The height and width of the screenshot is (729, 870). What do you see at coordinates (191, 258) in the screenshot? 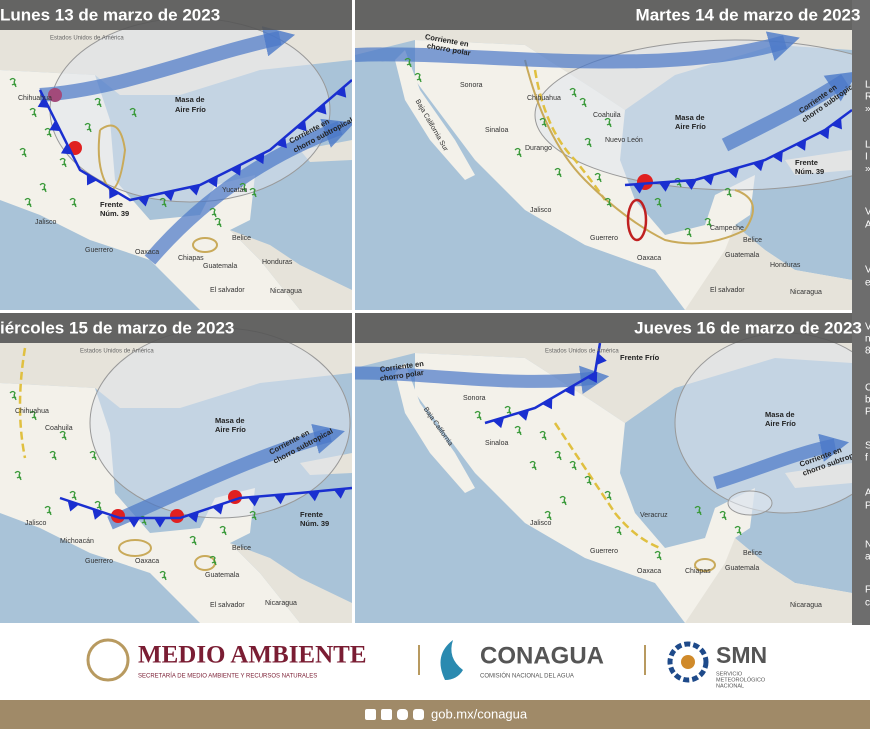
I see `map-label: Chiapas` at bounding box center [191, 258].